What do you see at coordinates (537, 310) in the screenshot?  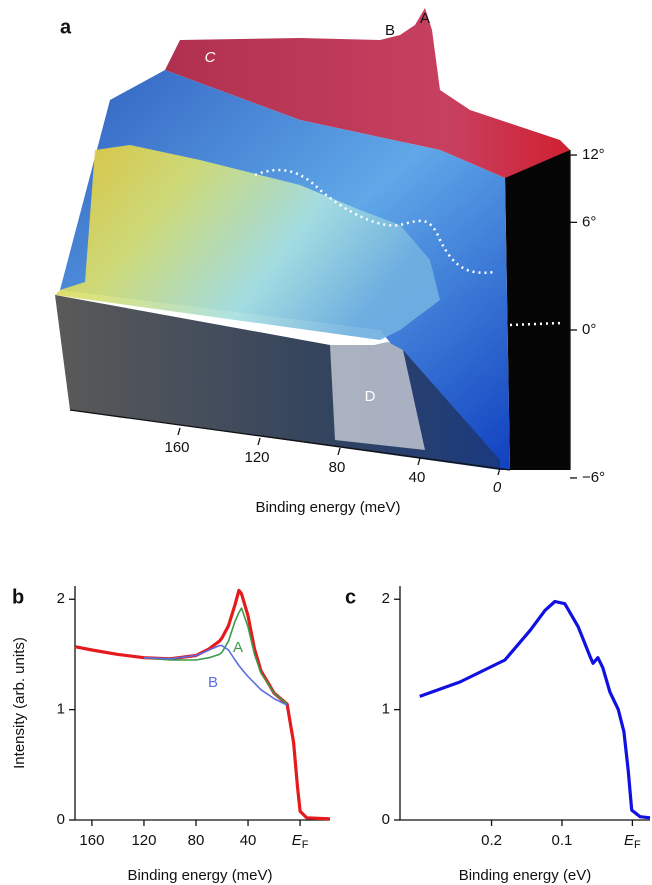 I see `surface-side` at bounding box center [537, 310].